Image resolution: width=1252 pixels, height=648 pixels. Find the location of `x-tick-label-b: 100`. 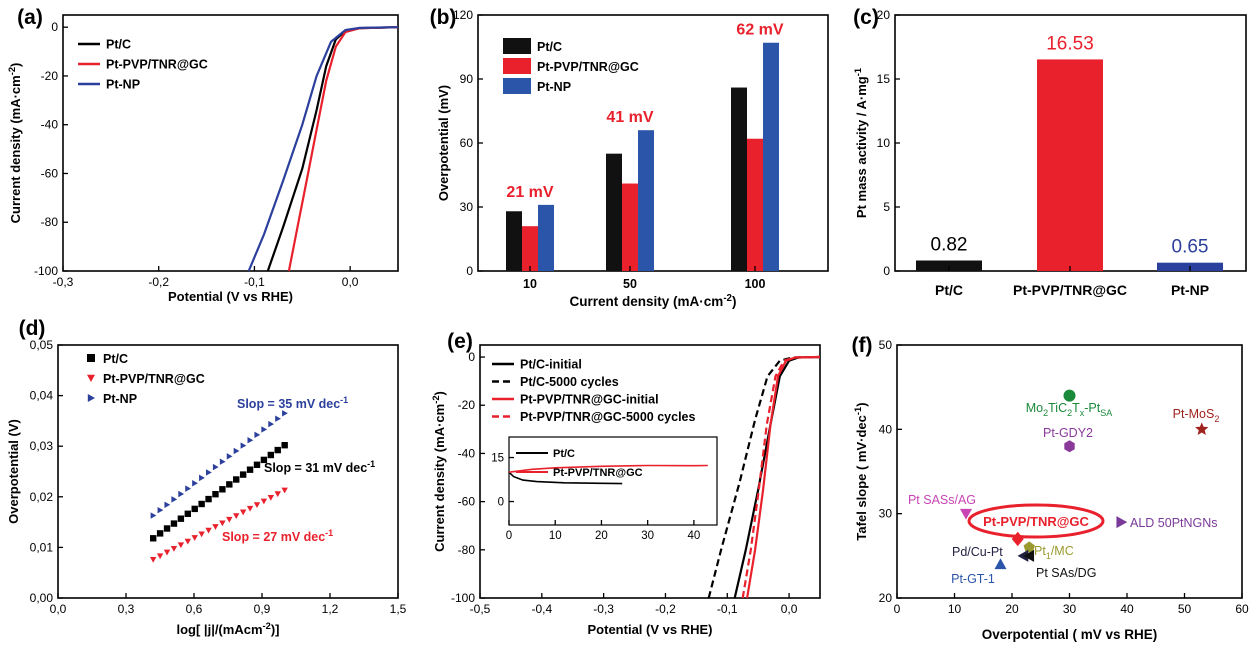

x-tick-label-b: 100 is located at coordinates (755, 284).